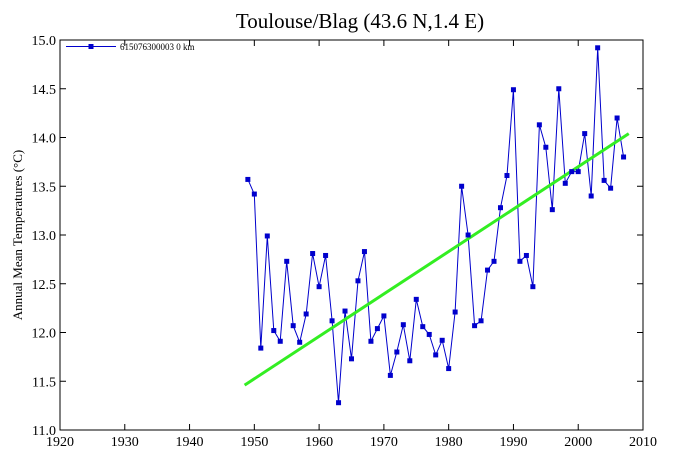 The image size is (679, 455). Describe the element at coordinates (17, 235) in the screenshot. I see `y-axis-label: Annual Mean Temperatures (°C)` at that location.